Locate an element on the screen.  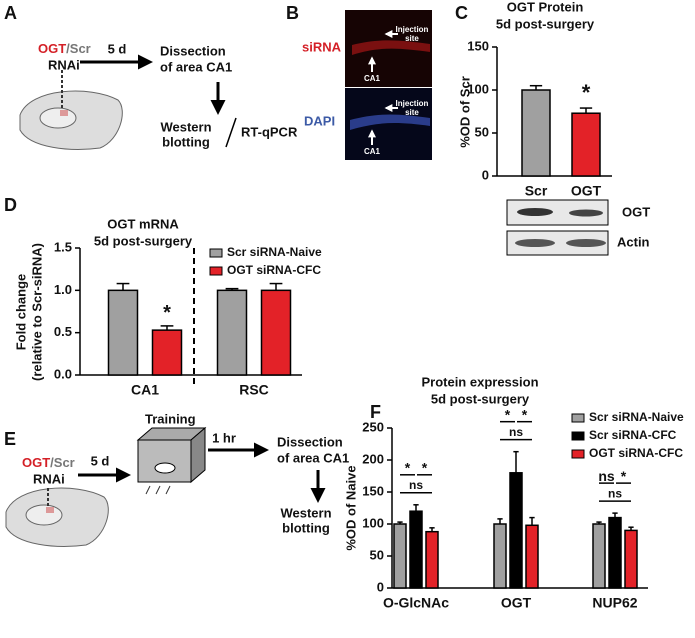
y-tick-label: 50 is located at coordinates (377, 554).